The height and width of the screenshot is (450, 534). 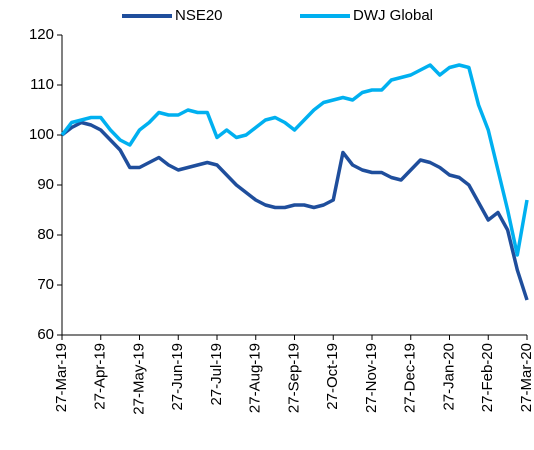 What do you see at coordinates (393, 15) in the screenshot?
I see `legend-label: DWJ Global` at bounding box center [393, 15].